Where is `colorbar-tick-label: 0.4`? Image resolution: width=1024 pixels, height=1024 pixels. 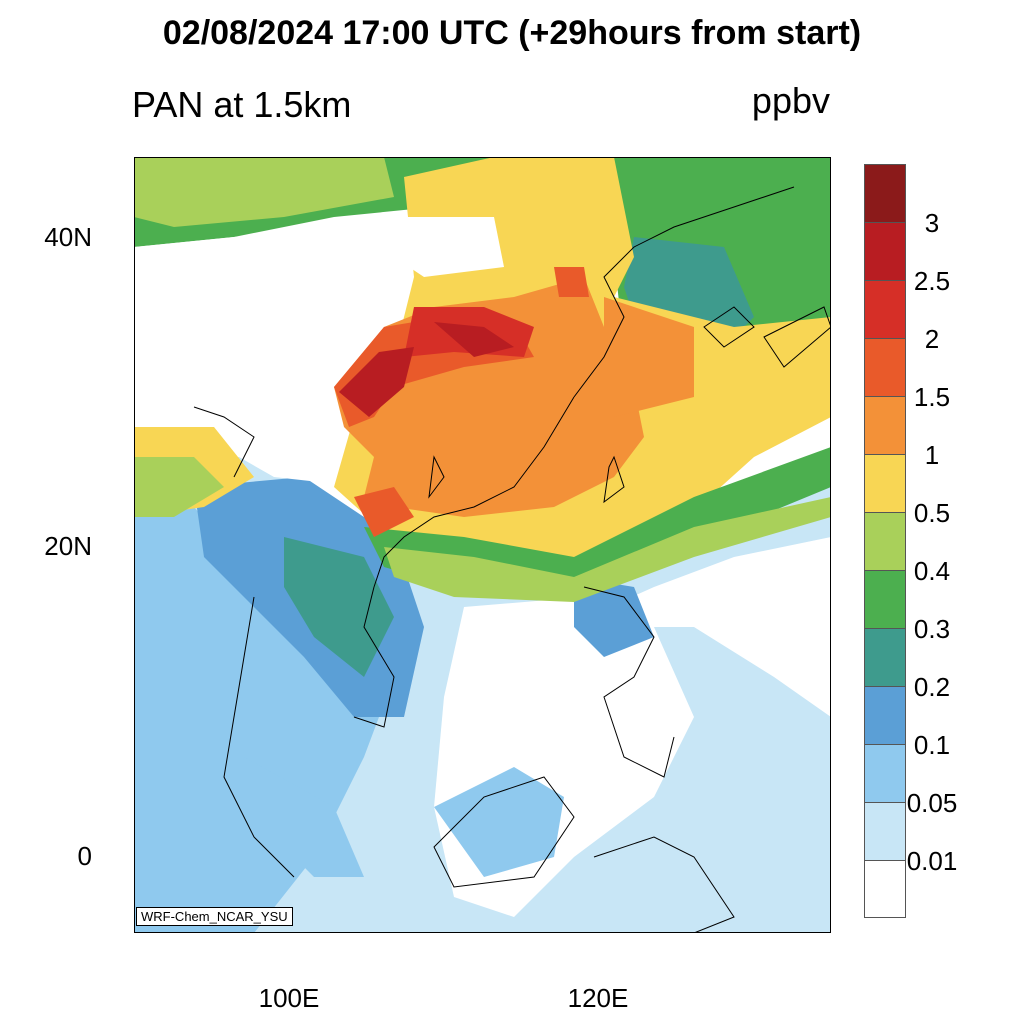 colorbar-tick-label: 0.4 is located at coordinates (932, 571).